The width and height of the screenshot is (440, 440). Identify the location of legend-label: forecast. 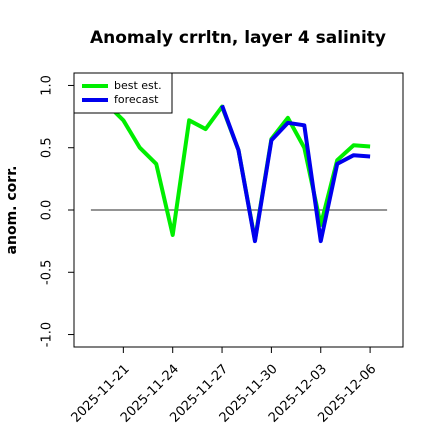
(136, 99).